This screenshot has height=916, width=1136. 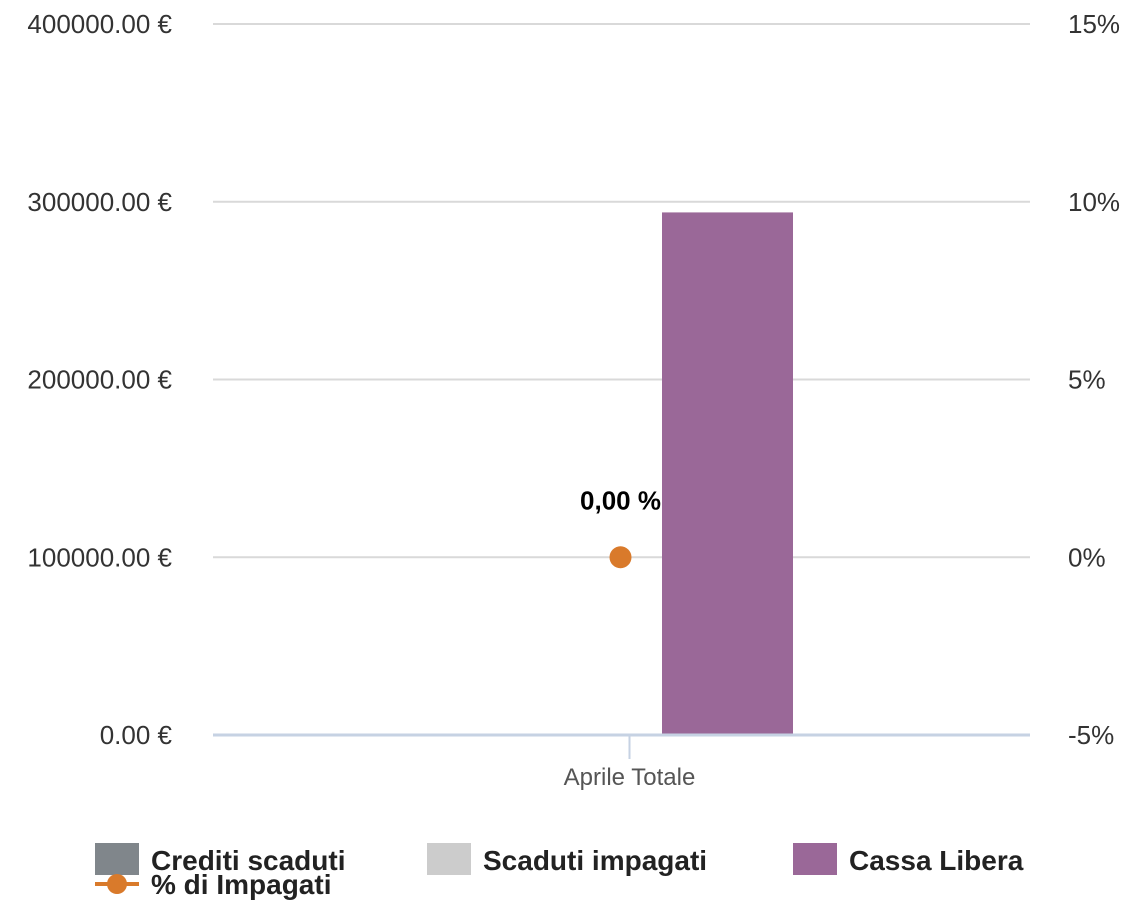 I want to click on right-tick-label: 5%, so click(x=1087, y=380).